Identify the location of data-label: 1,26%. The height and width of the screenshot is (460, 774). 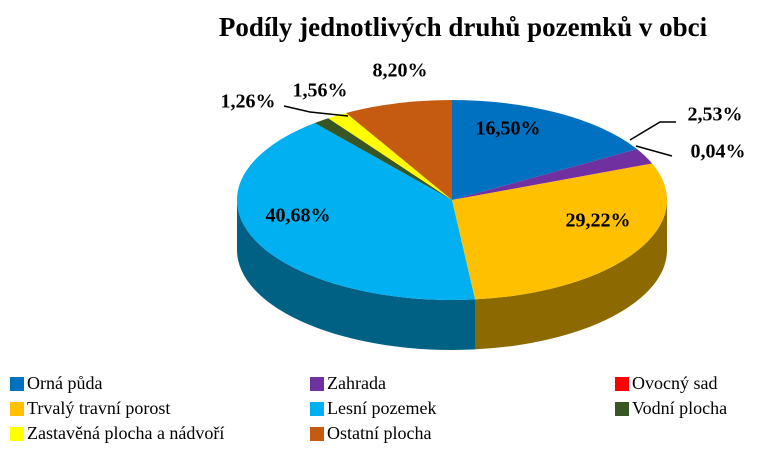
(248, 102).